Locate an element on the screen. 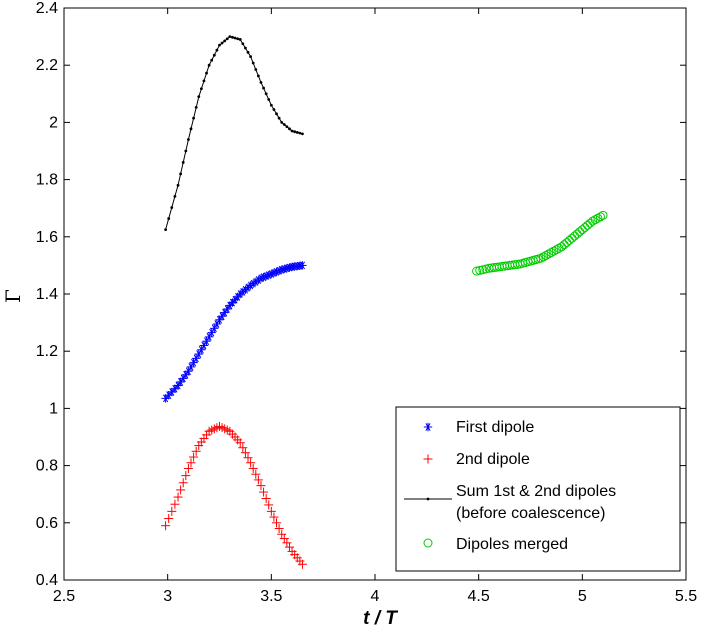 The height and width of the screenshot is (631, 703). x-tick-label: 4.5 is located at coordinates (479, 596).